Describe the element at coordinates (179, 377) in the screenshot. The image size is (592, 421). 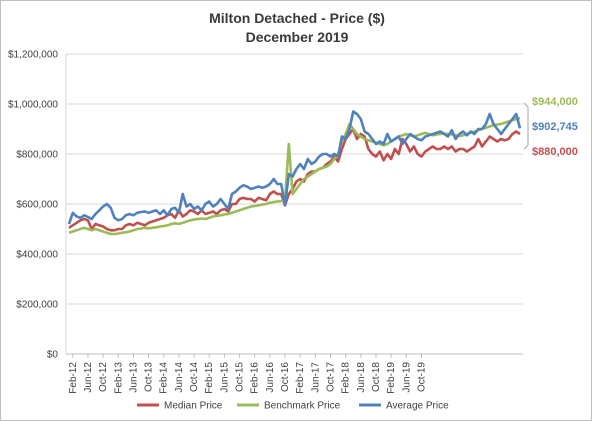
I see `x-tick-label: Jun-14` at that location.